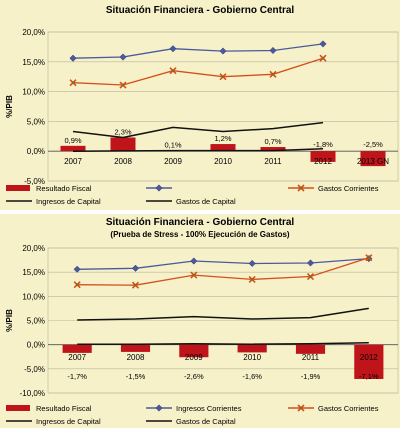  I want to click on chart-1-data-label: 0,7%, so click(272, 141).